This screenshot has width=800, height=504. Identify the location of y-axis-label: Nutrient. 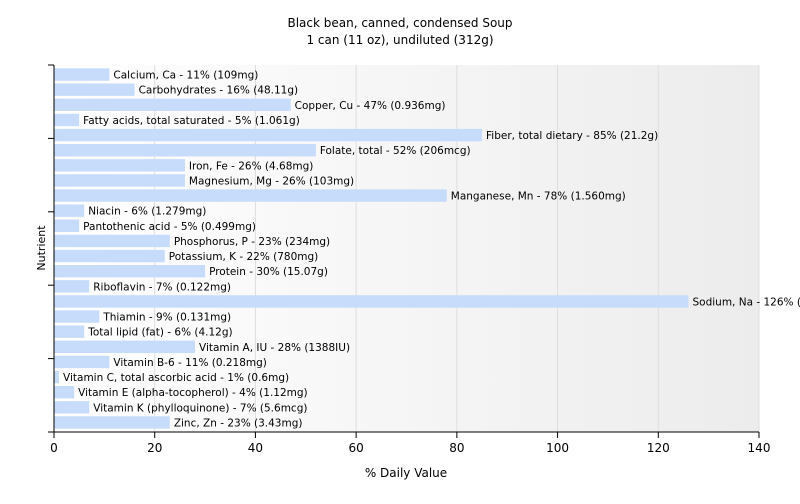
(41, 248).